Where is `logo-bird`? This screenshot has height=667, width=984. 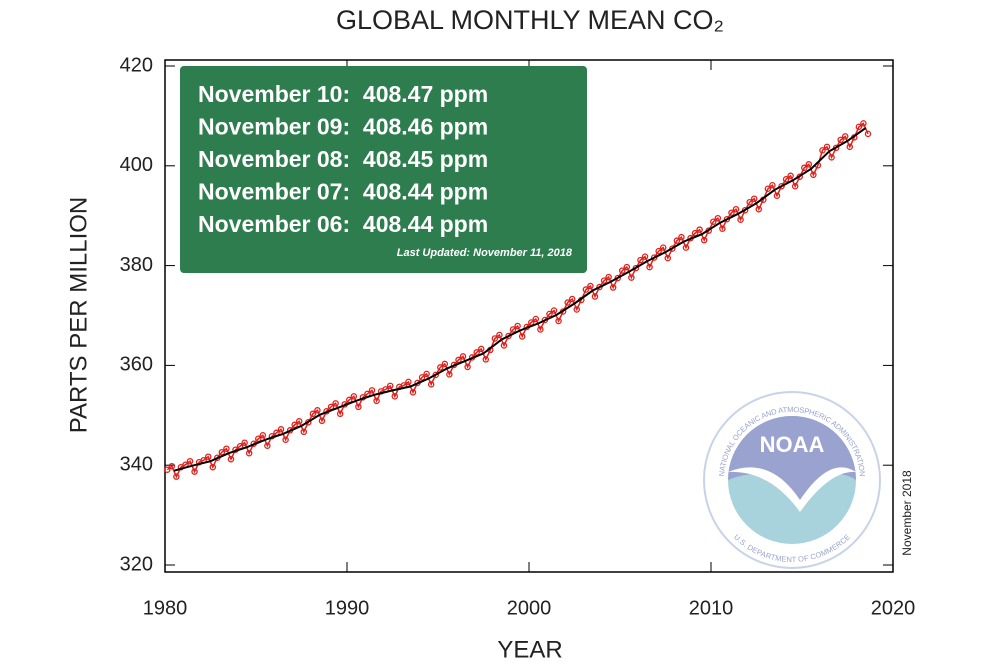
logo-bird is located at coordinates (792, 489).